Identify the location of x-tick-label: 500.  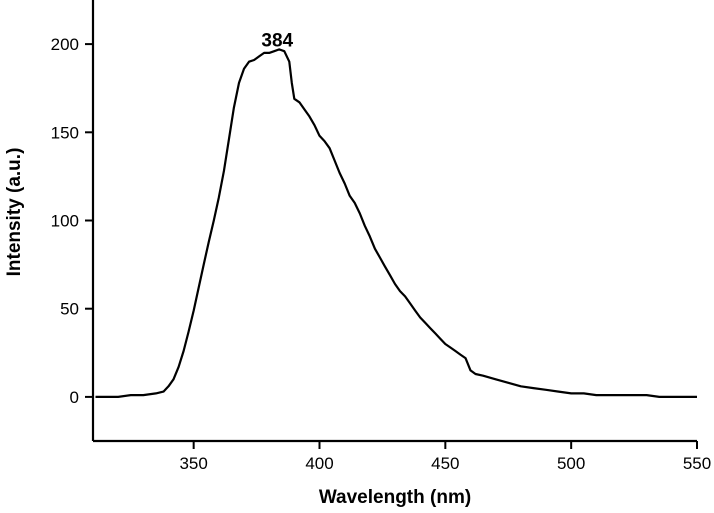
(571, 463).